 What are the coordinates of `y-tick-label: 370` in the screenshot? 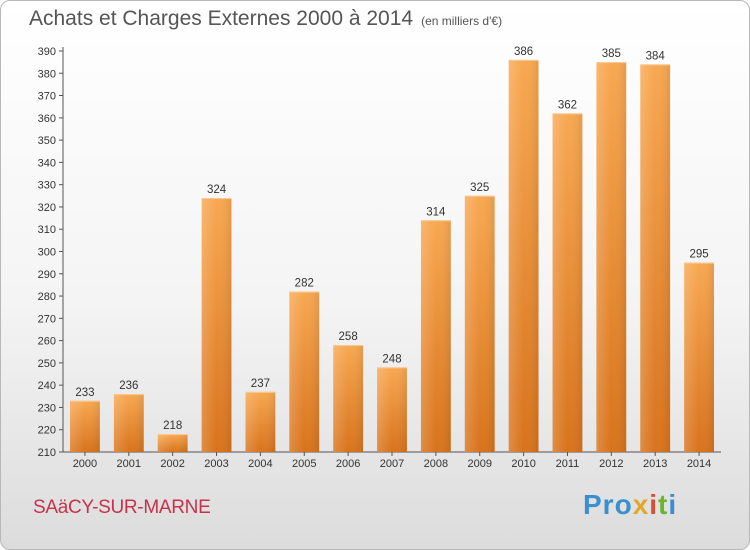 It's located at (47, 97).